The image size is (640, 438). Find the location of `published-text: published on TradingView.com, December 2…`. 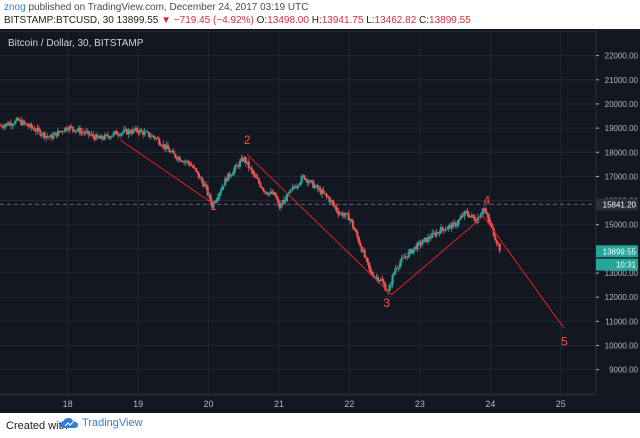

published-text: published on TradingView.com, December 2… is located at coordinates (168, 7).